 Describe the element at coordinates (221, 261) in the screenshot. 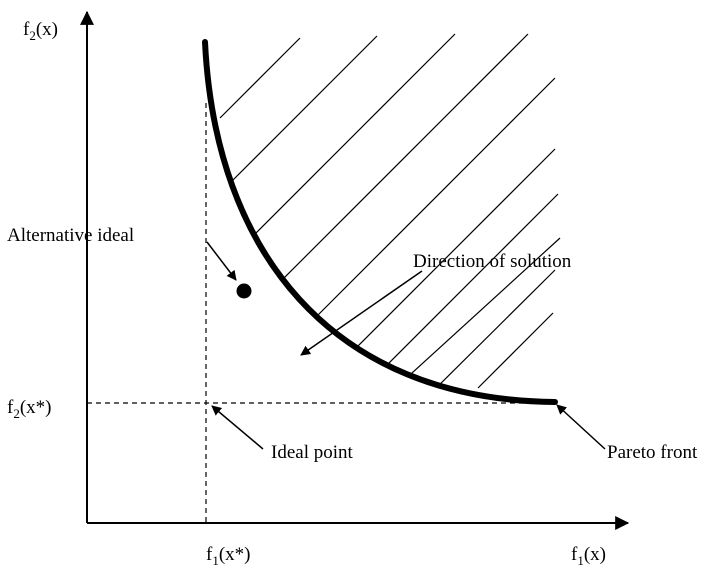

I see `alternative-ideal-arrow` at that location.